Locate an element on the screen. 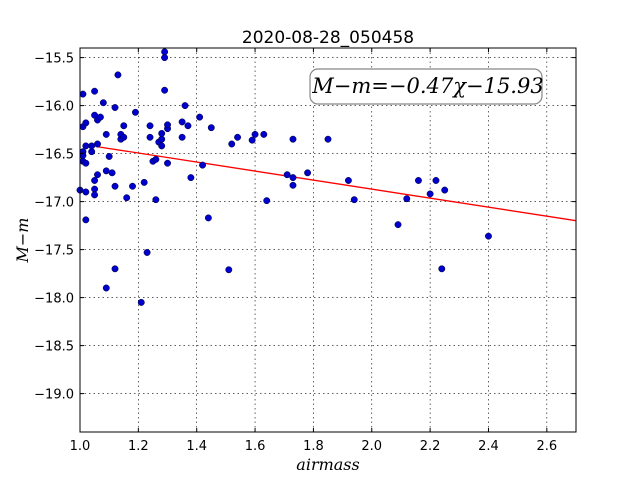 The image size is (640, 480). x-tick-label: 1.0 is located at coordinates (80, 446).